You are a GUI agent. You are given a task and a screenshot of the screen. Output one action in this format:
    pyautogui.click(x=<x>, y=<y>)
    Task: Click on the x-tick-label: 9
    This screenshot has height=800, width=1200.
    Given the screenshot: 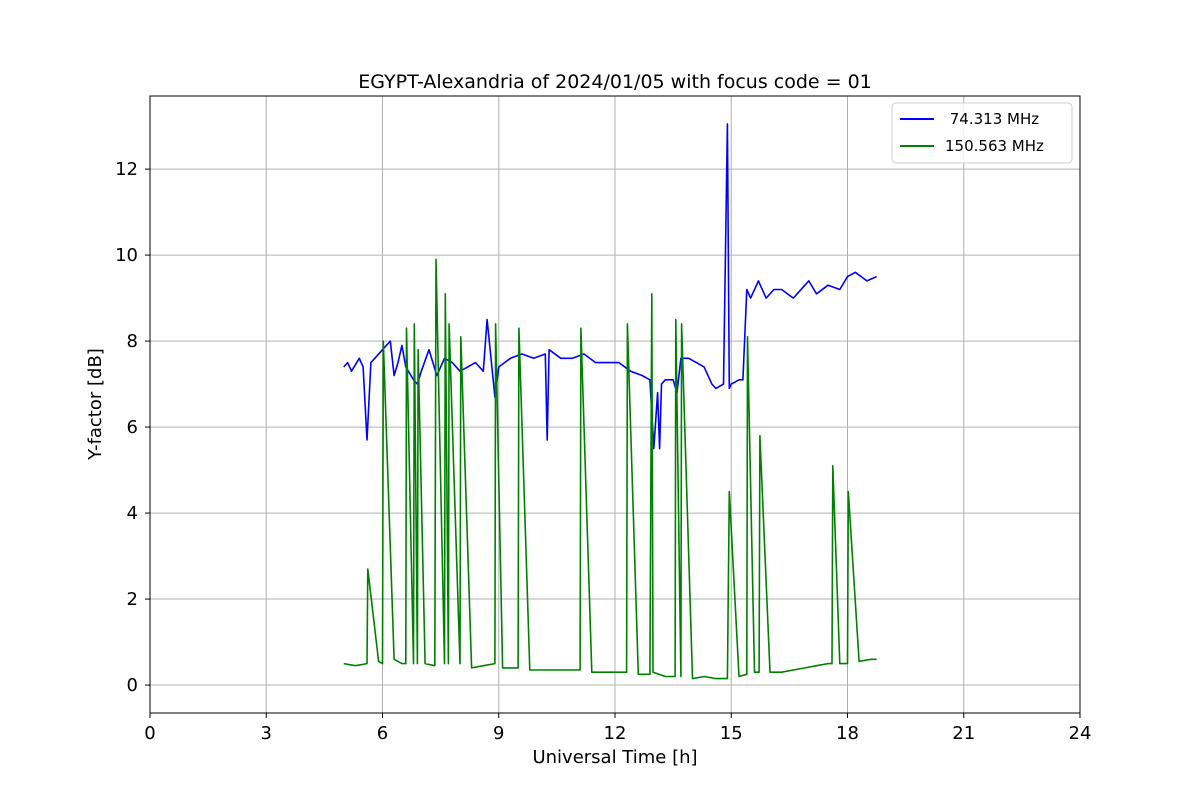 What is the action you would take?
    pyautogui.click(x=498, y=733)
    